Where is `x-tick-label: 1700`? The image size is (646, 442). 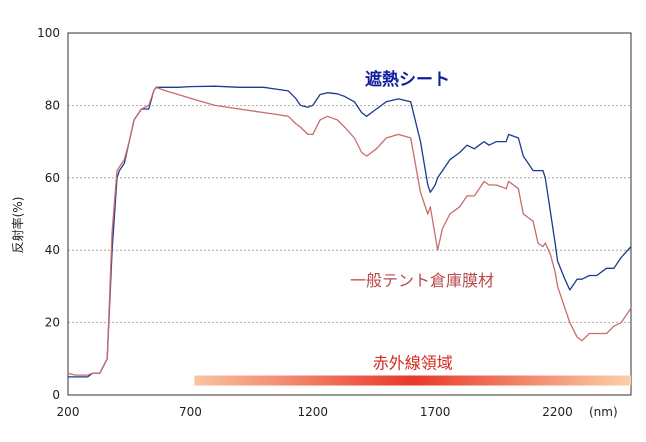 x-tick-label: 1700 is located at coordinates (435, 412).